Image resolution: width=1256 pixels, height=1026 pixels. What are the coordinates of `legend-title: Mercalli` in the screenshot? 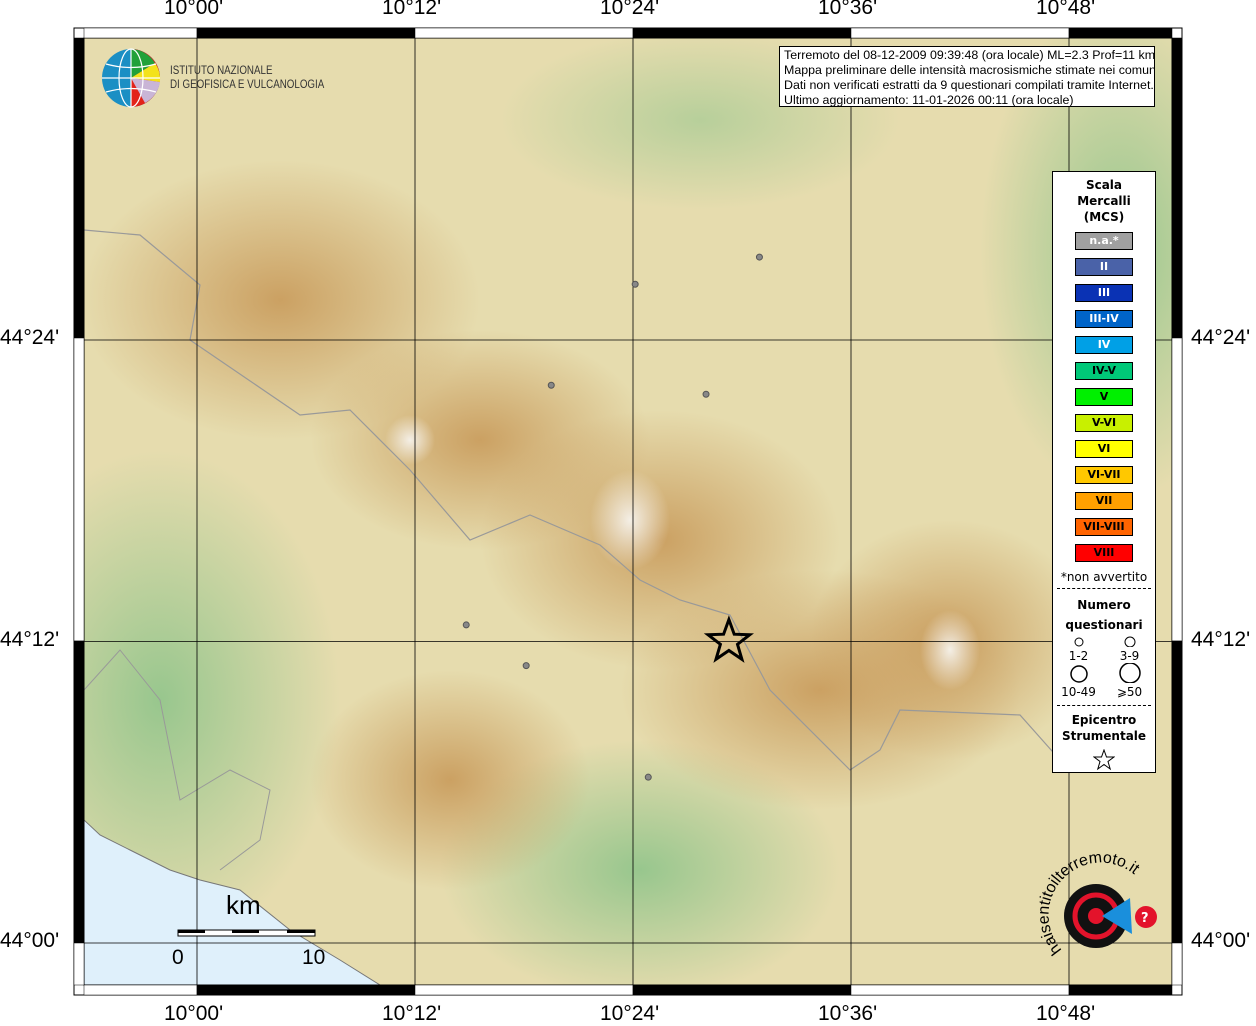 It's located at (1104, 201).